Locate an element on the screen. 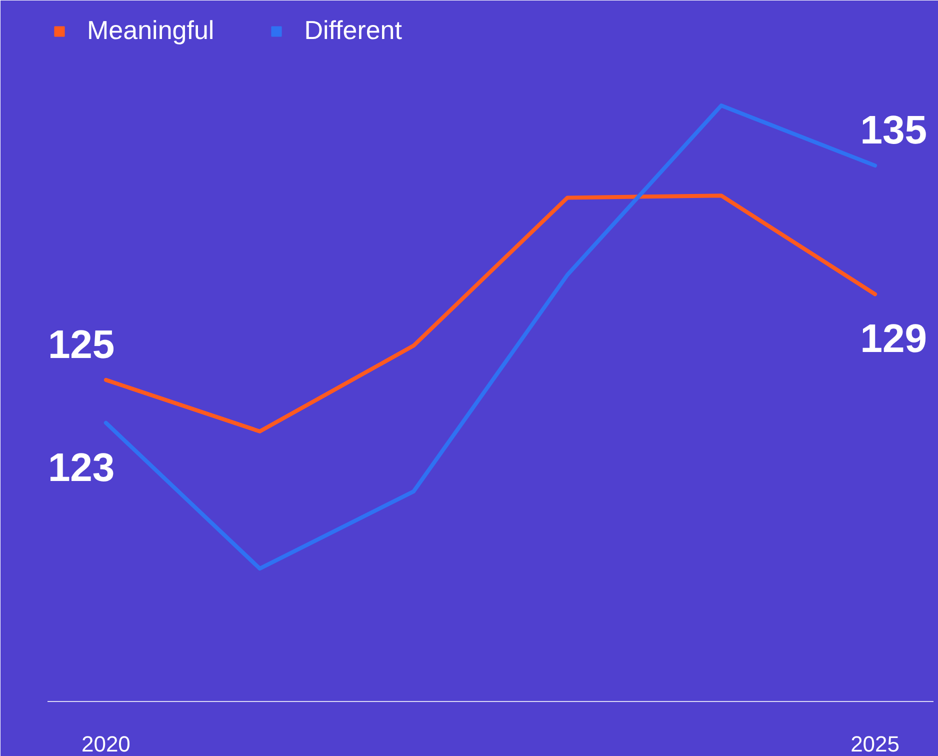 Image resolution: width=938 pixels, height=756 pixels. data-label: 125 is located at coordinates (81, 344).